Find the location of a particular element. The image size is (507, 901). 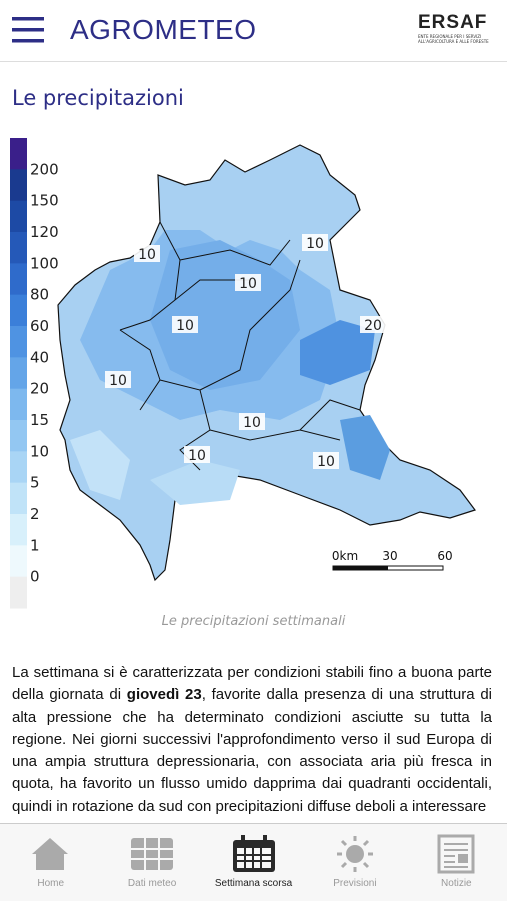

legend-label: 80 is located at coordinates (39, 295).